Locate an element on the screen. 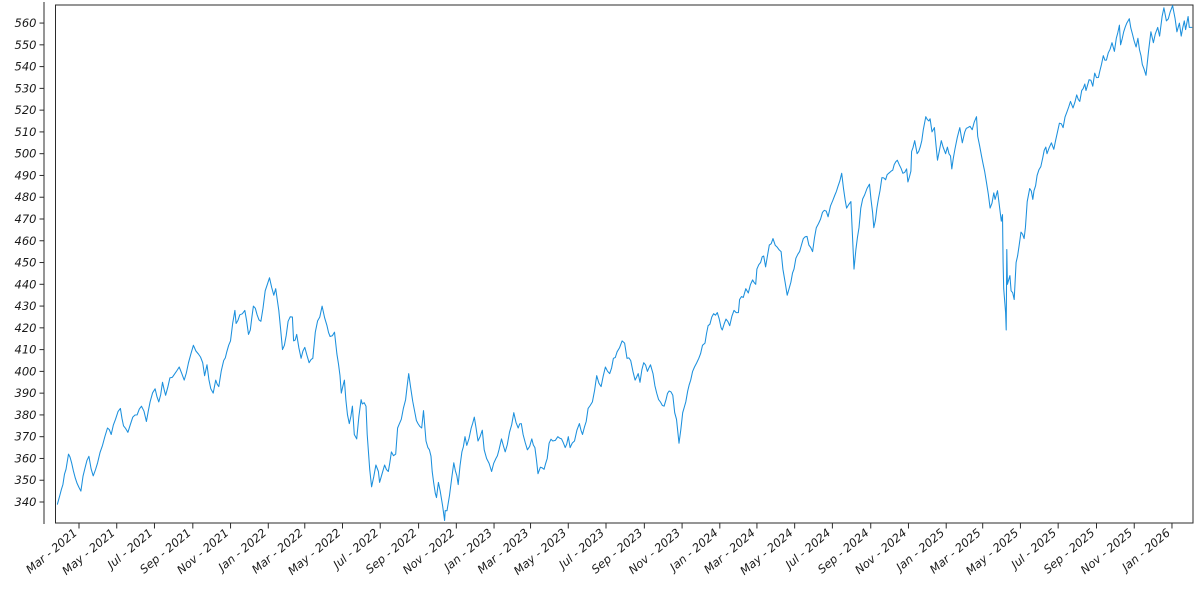 The image size is (1200, 600). y-tick-label: 540 is located at coordinates (26, 67).